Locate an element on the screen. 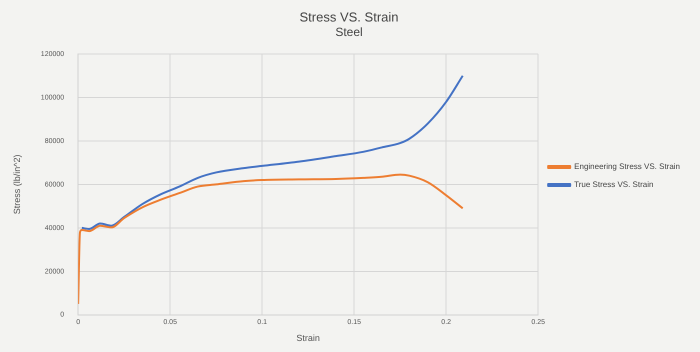  chart-title: Stress VS. Strain is located at coordinates (349, 16).